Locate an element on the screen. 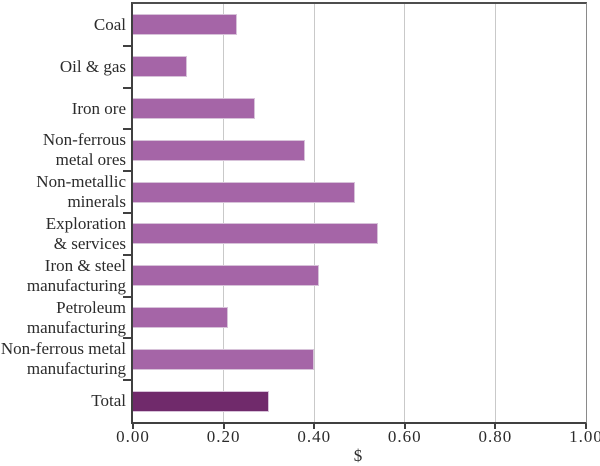 Image resolution: width=600 pixels, height=466 pixels. x-tick-label: 1.00 is located at coordinates (584, 436).